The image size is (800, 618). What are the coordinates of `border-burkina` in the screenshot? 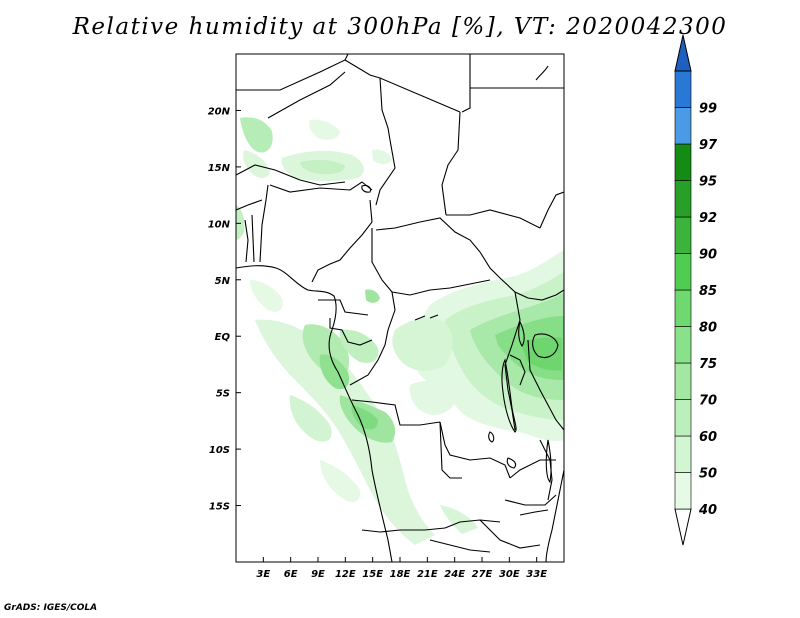 It's located at (249, 205).